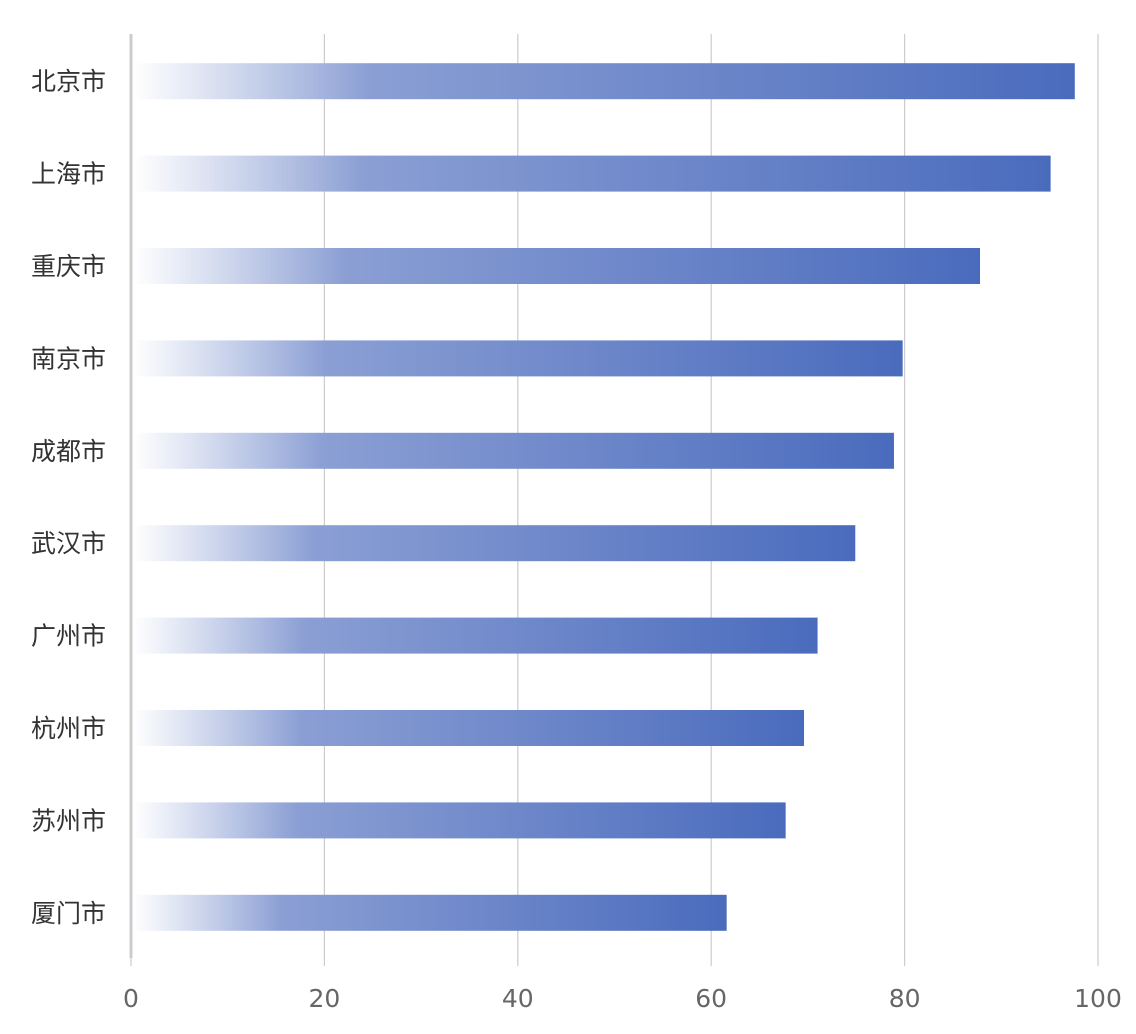  I want to click on category-label: 重庆市, so click(68, 266).